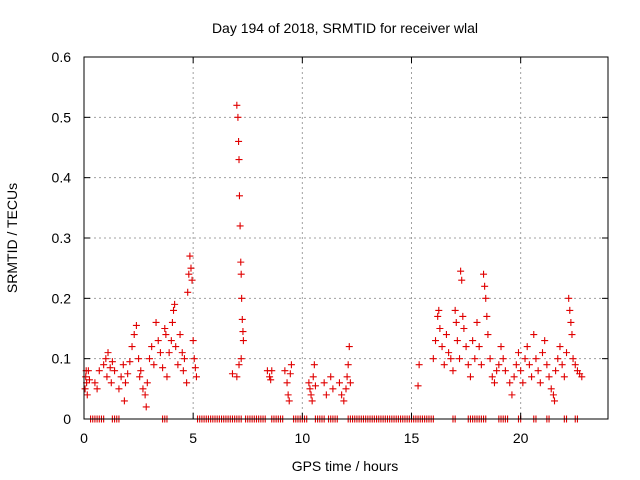  I want to click on y-tick-label: 0.3, so click(62, 238).